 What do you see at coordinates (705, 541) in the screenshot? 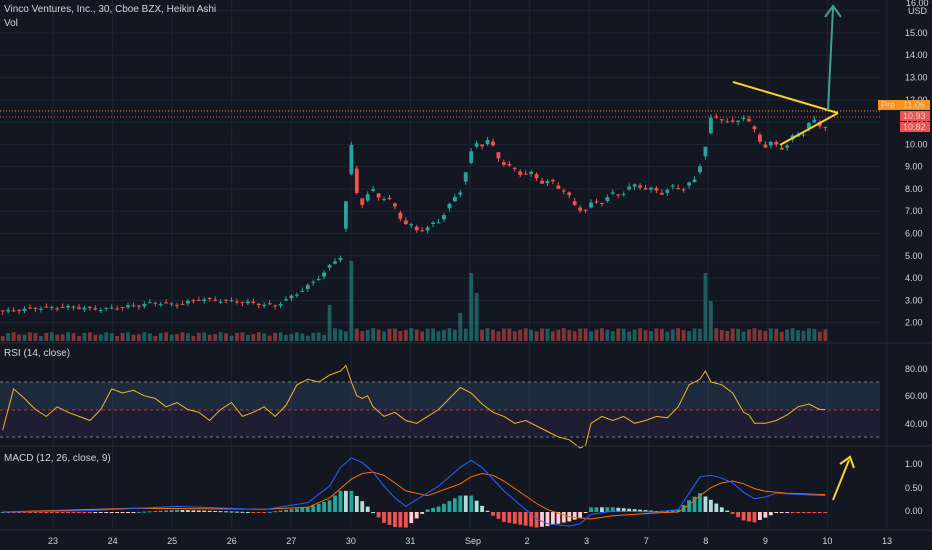
I see `time-tick-label: 8` at bounding box center [705, 541].